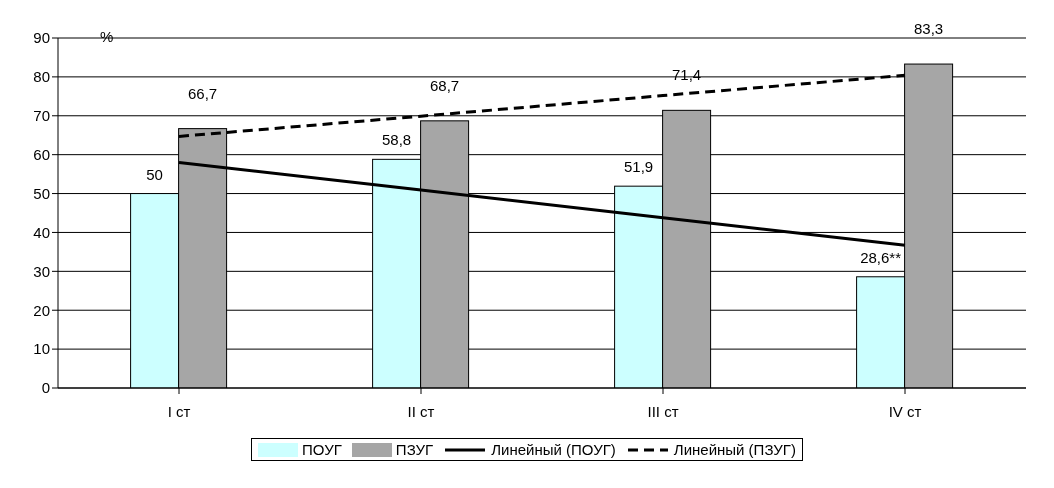 Image resolution: width=1054 pixels, height=488 pixels. I want to click on x-tick-label: IV ст, so click(905, 411).